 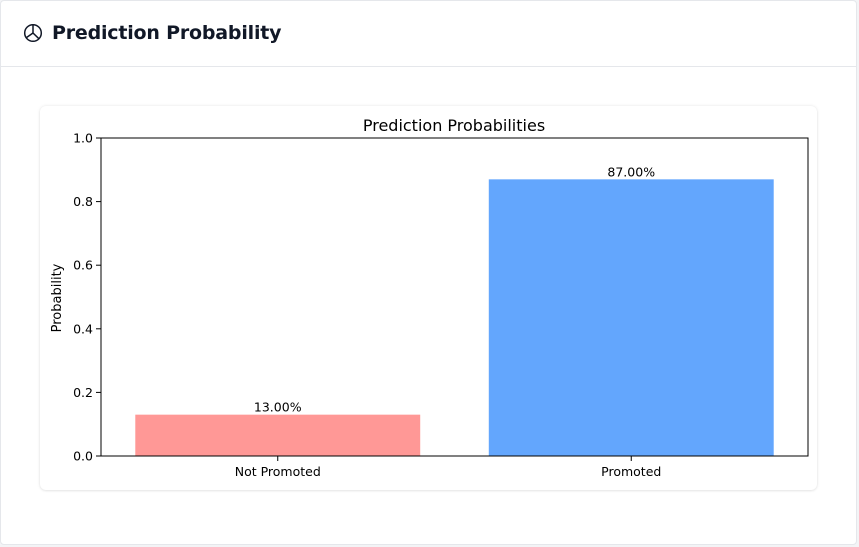 I want to click on x-tick-label: Not Promoted, so click(x=278, y=471).